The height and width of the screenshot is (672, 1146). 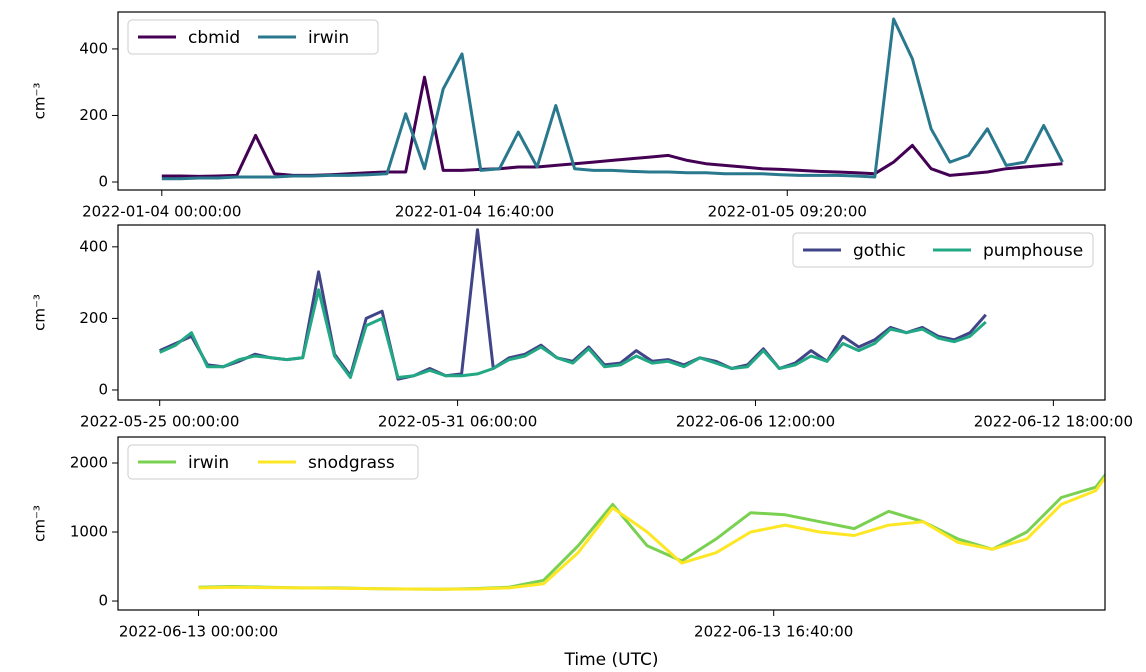 What do you see at coordinates (457, 422) in the screenshot?
I see `x-tick-label: 2022-05-31 06:00:00` at bounding box center [457, 422].